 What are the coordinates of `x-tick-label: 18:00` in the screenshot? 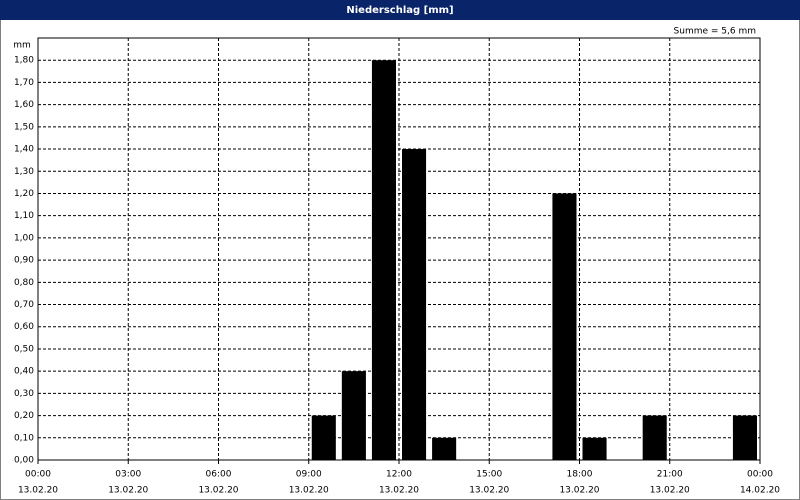 It's located at (580, 475).